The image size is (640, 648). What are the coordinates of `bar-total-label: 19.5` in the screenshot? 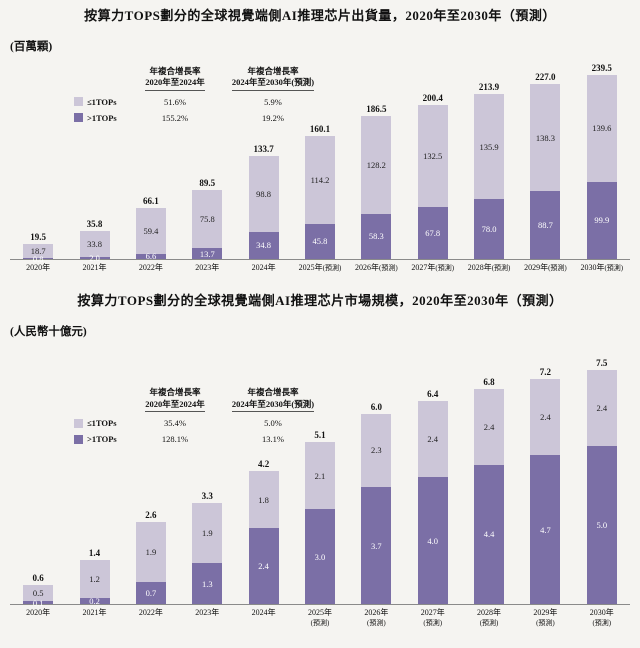 It's located at (38, 236).